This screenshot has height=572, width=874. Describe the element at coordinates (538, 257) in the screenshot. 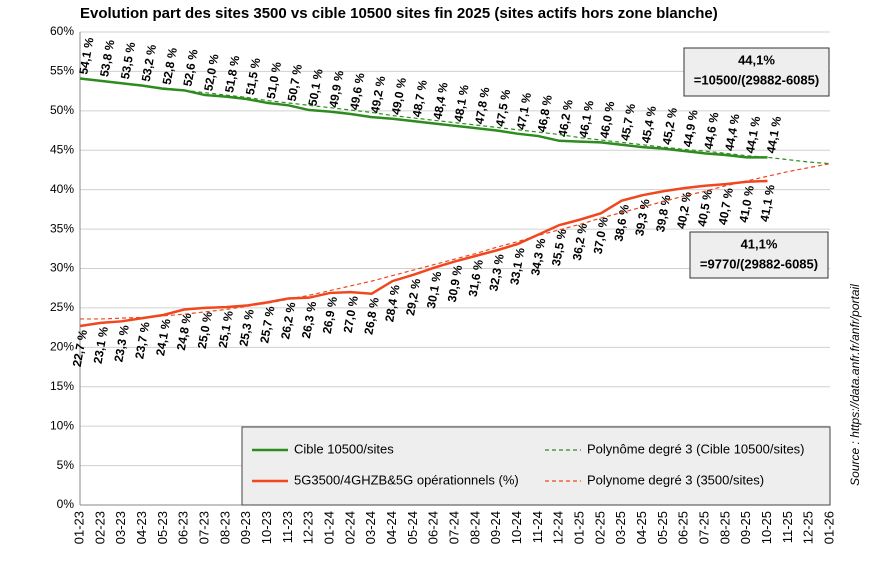

I see `data-label: 34,3 %` at that location.